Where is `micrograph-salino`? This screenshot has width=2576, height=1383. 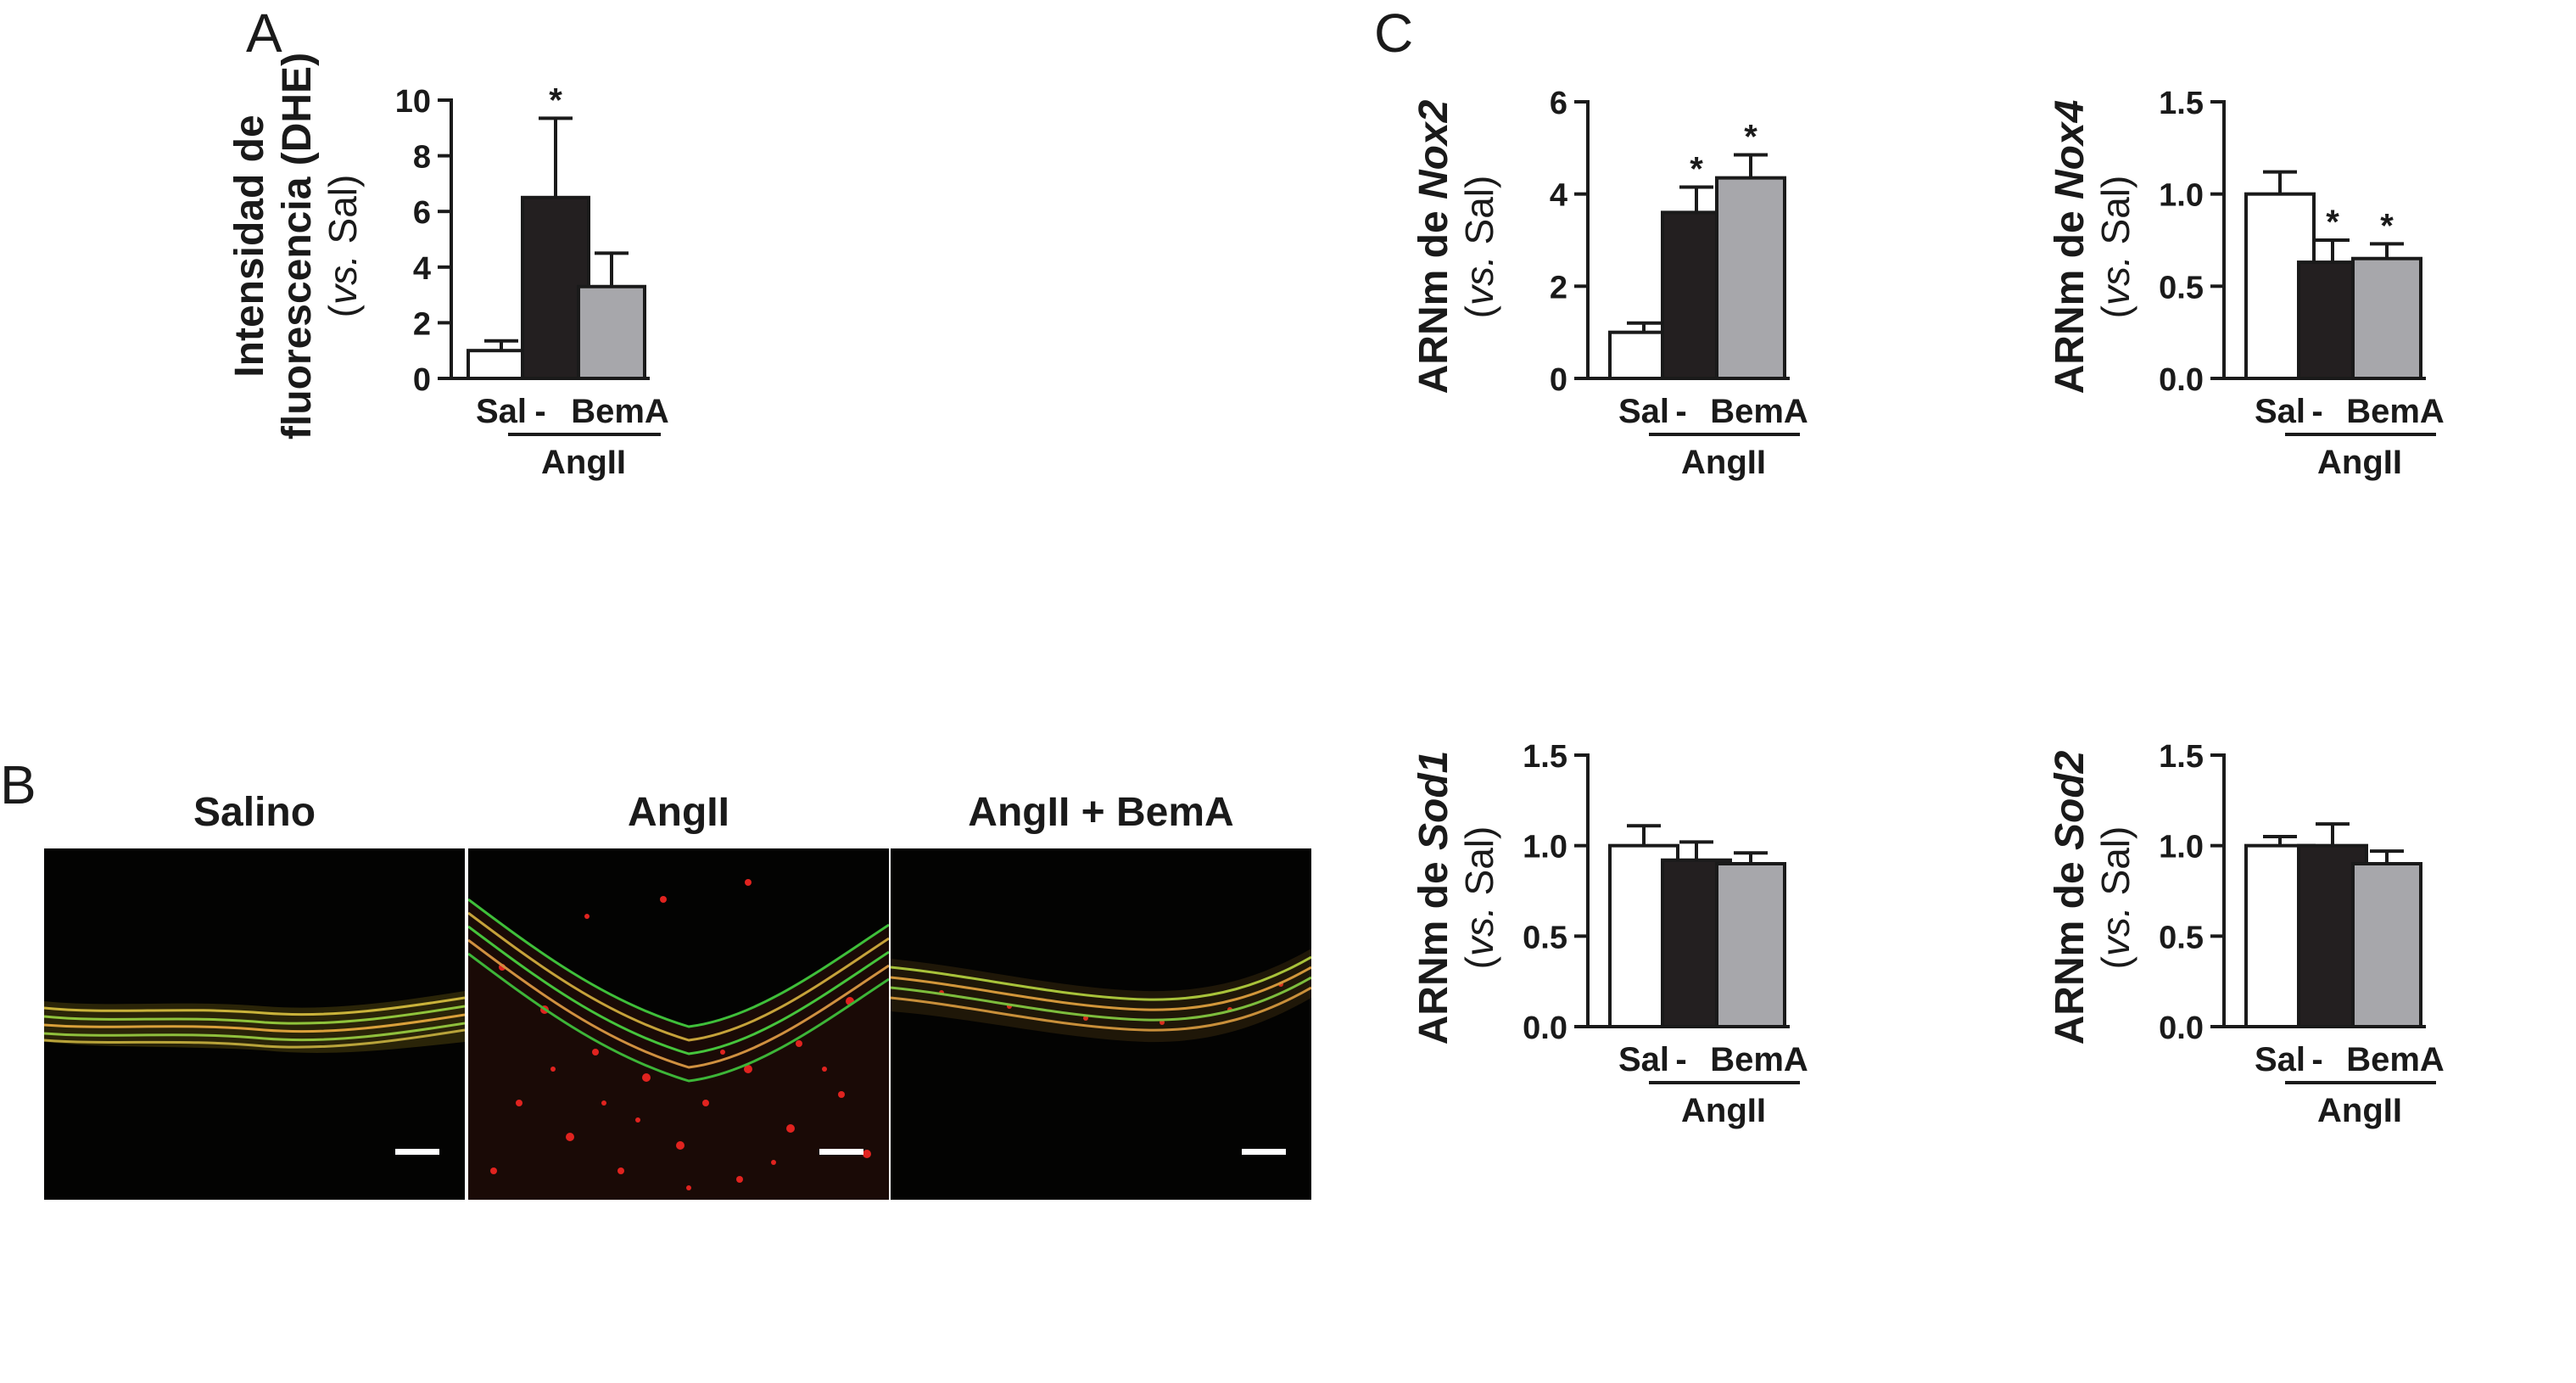
micrograph-salino is located at coordinates (254, 1024).